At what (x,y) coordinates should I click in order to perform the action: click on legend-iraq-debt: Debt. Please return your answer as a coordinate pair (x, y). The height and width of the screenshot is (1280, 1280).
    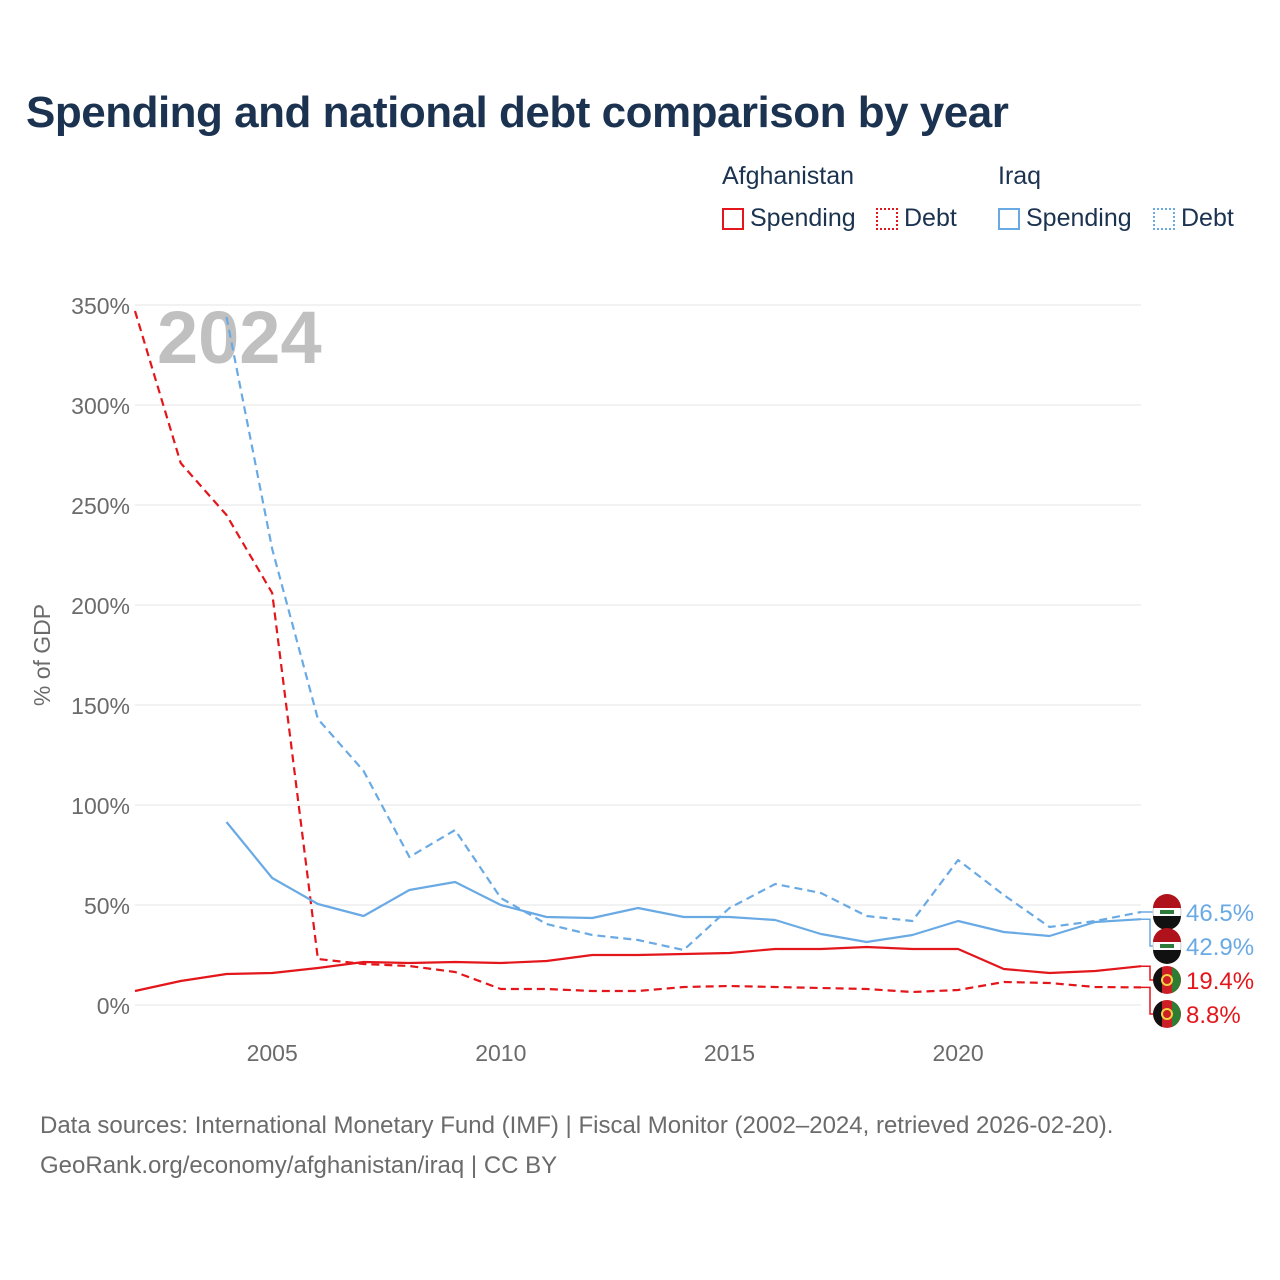
    Looking at the image, I should click on (1193, 218).